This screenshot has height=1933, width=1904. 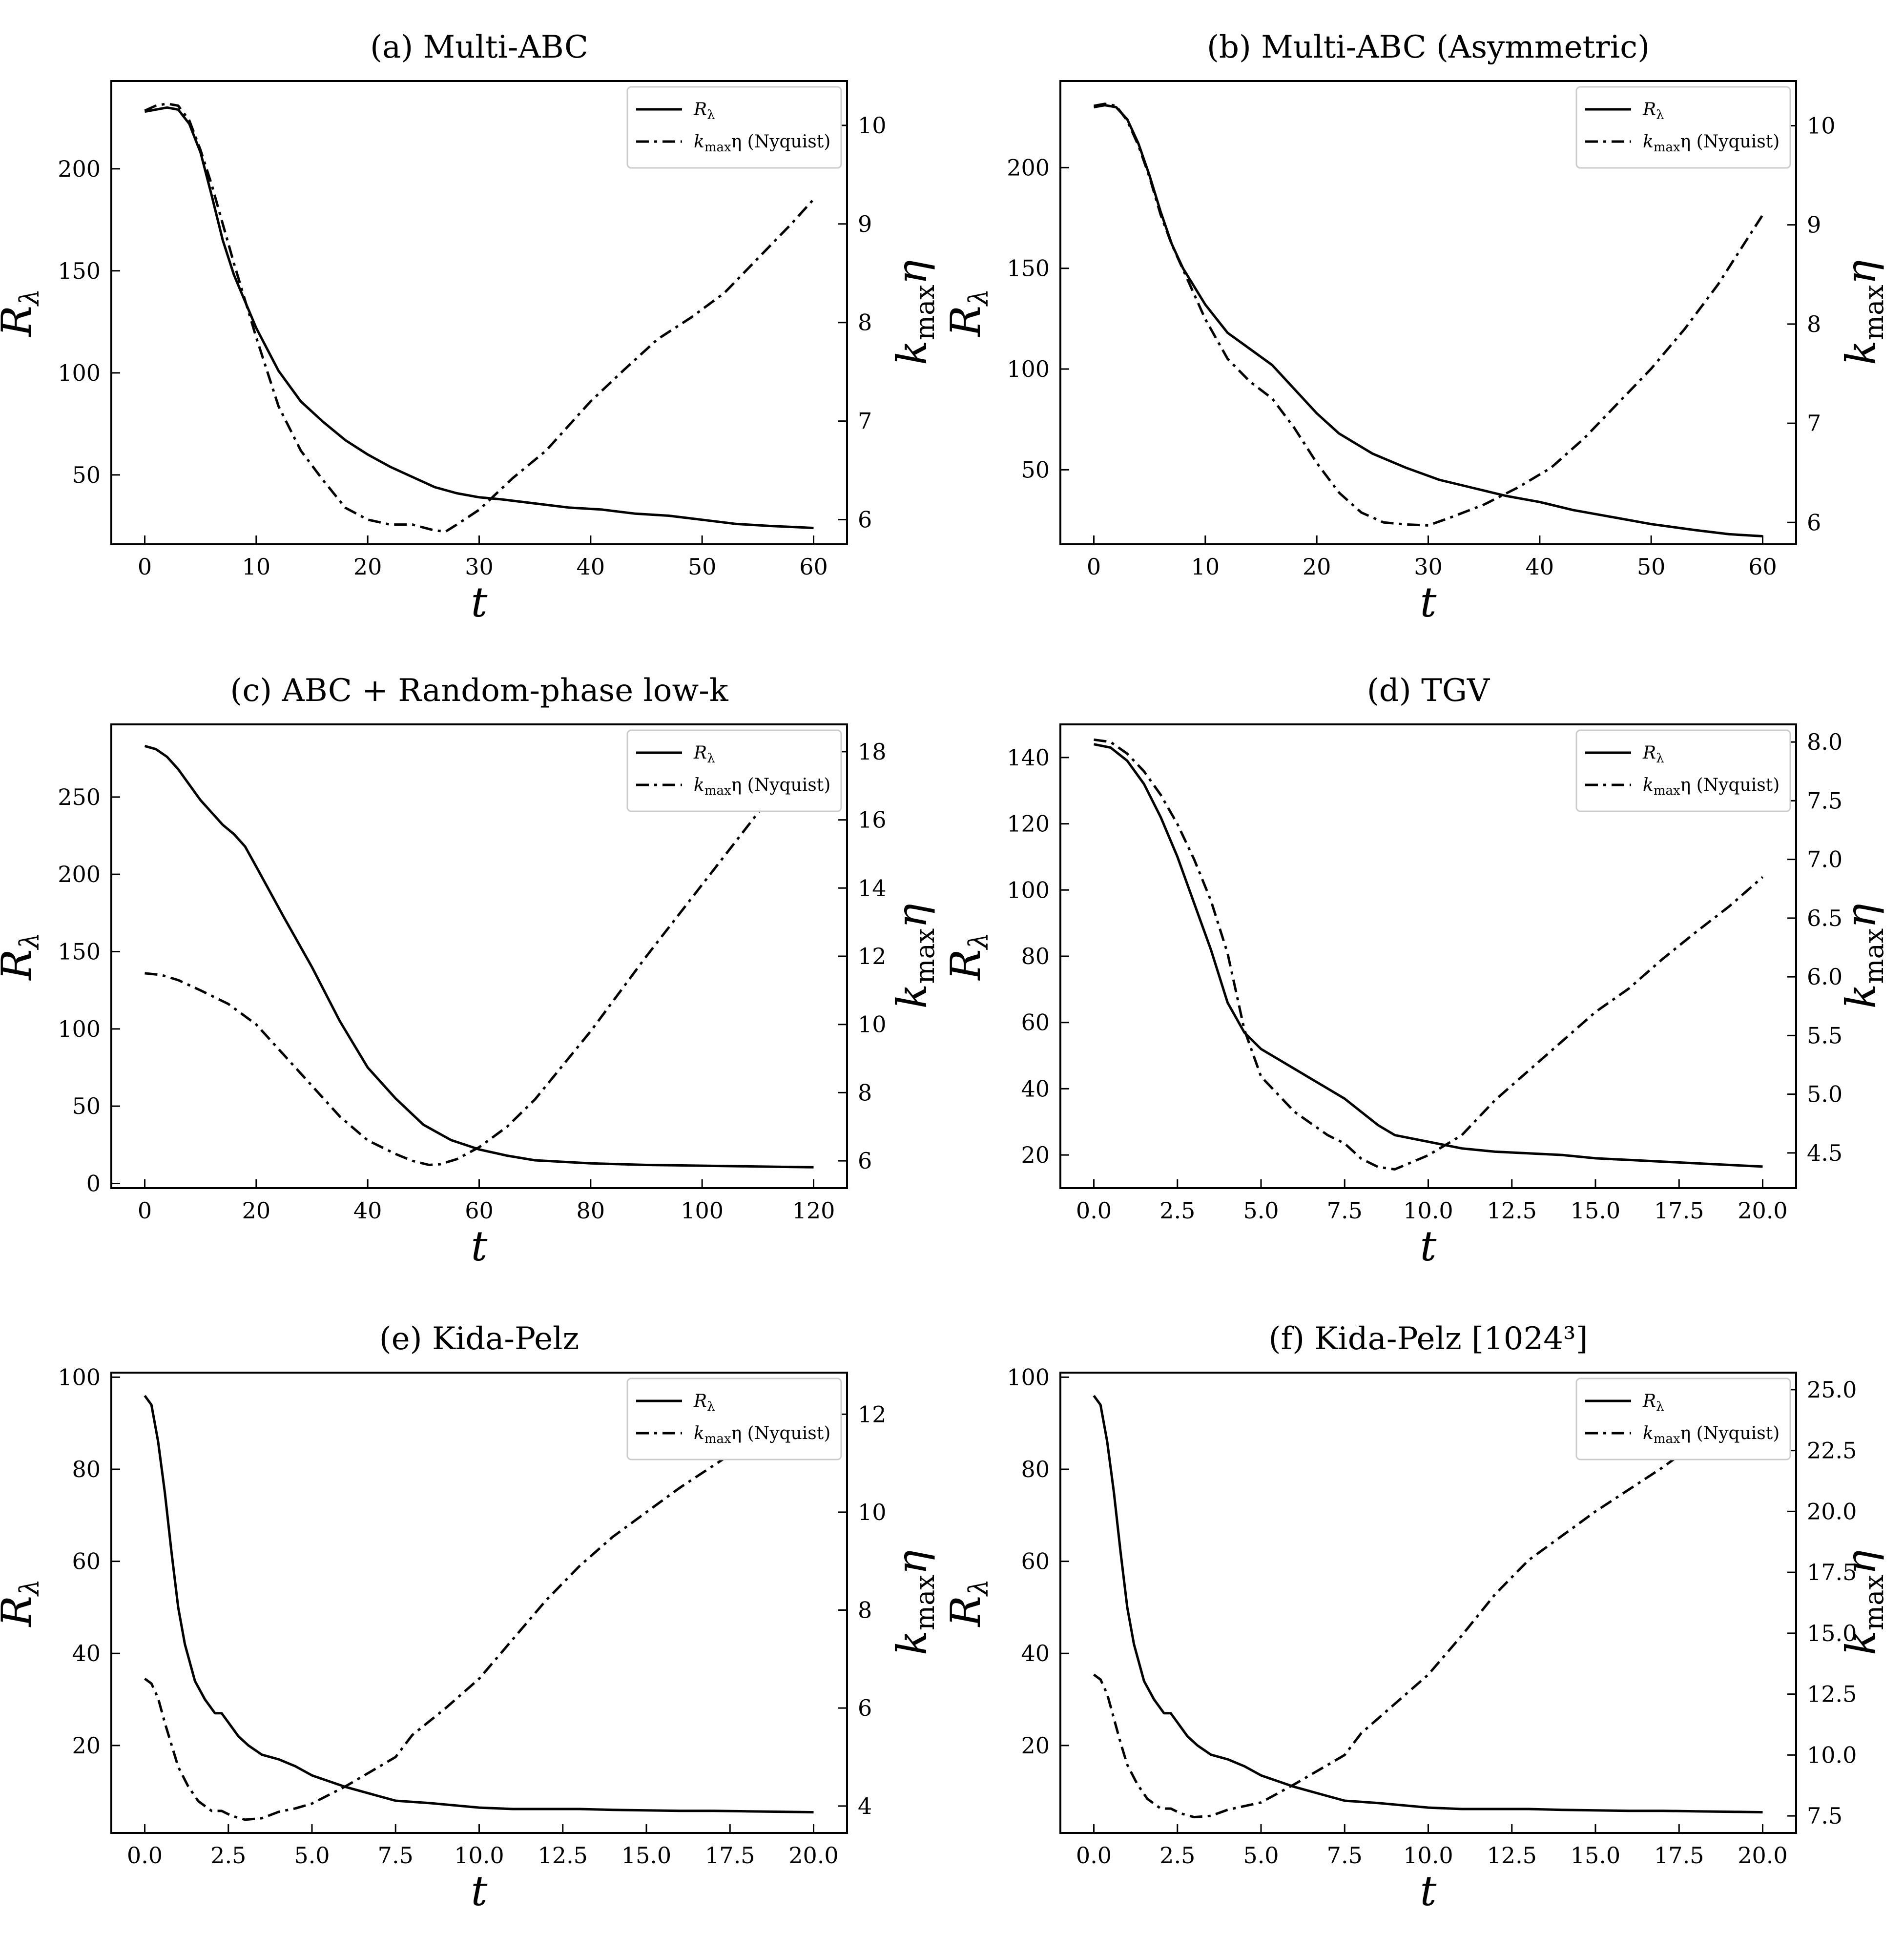 I want to click on y2-tick-label: 6.0, so click(x=1824, y=977).